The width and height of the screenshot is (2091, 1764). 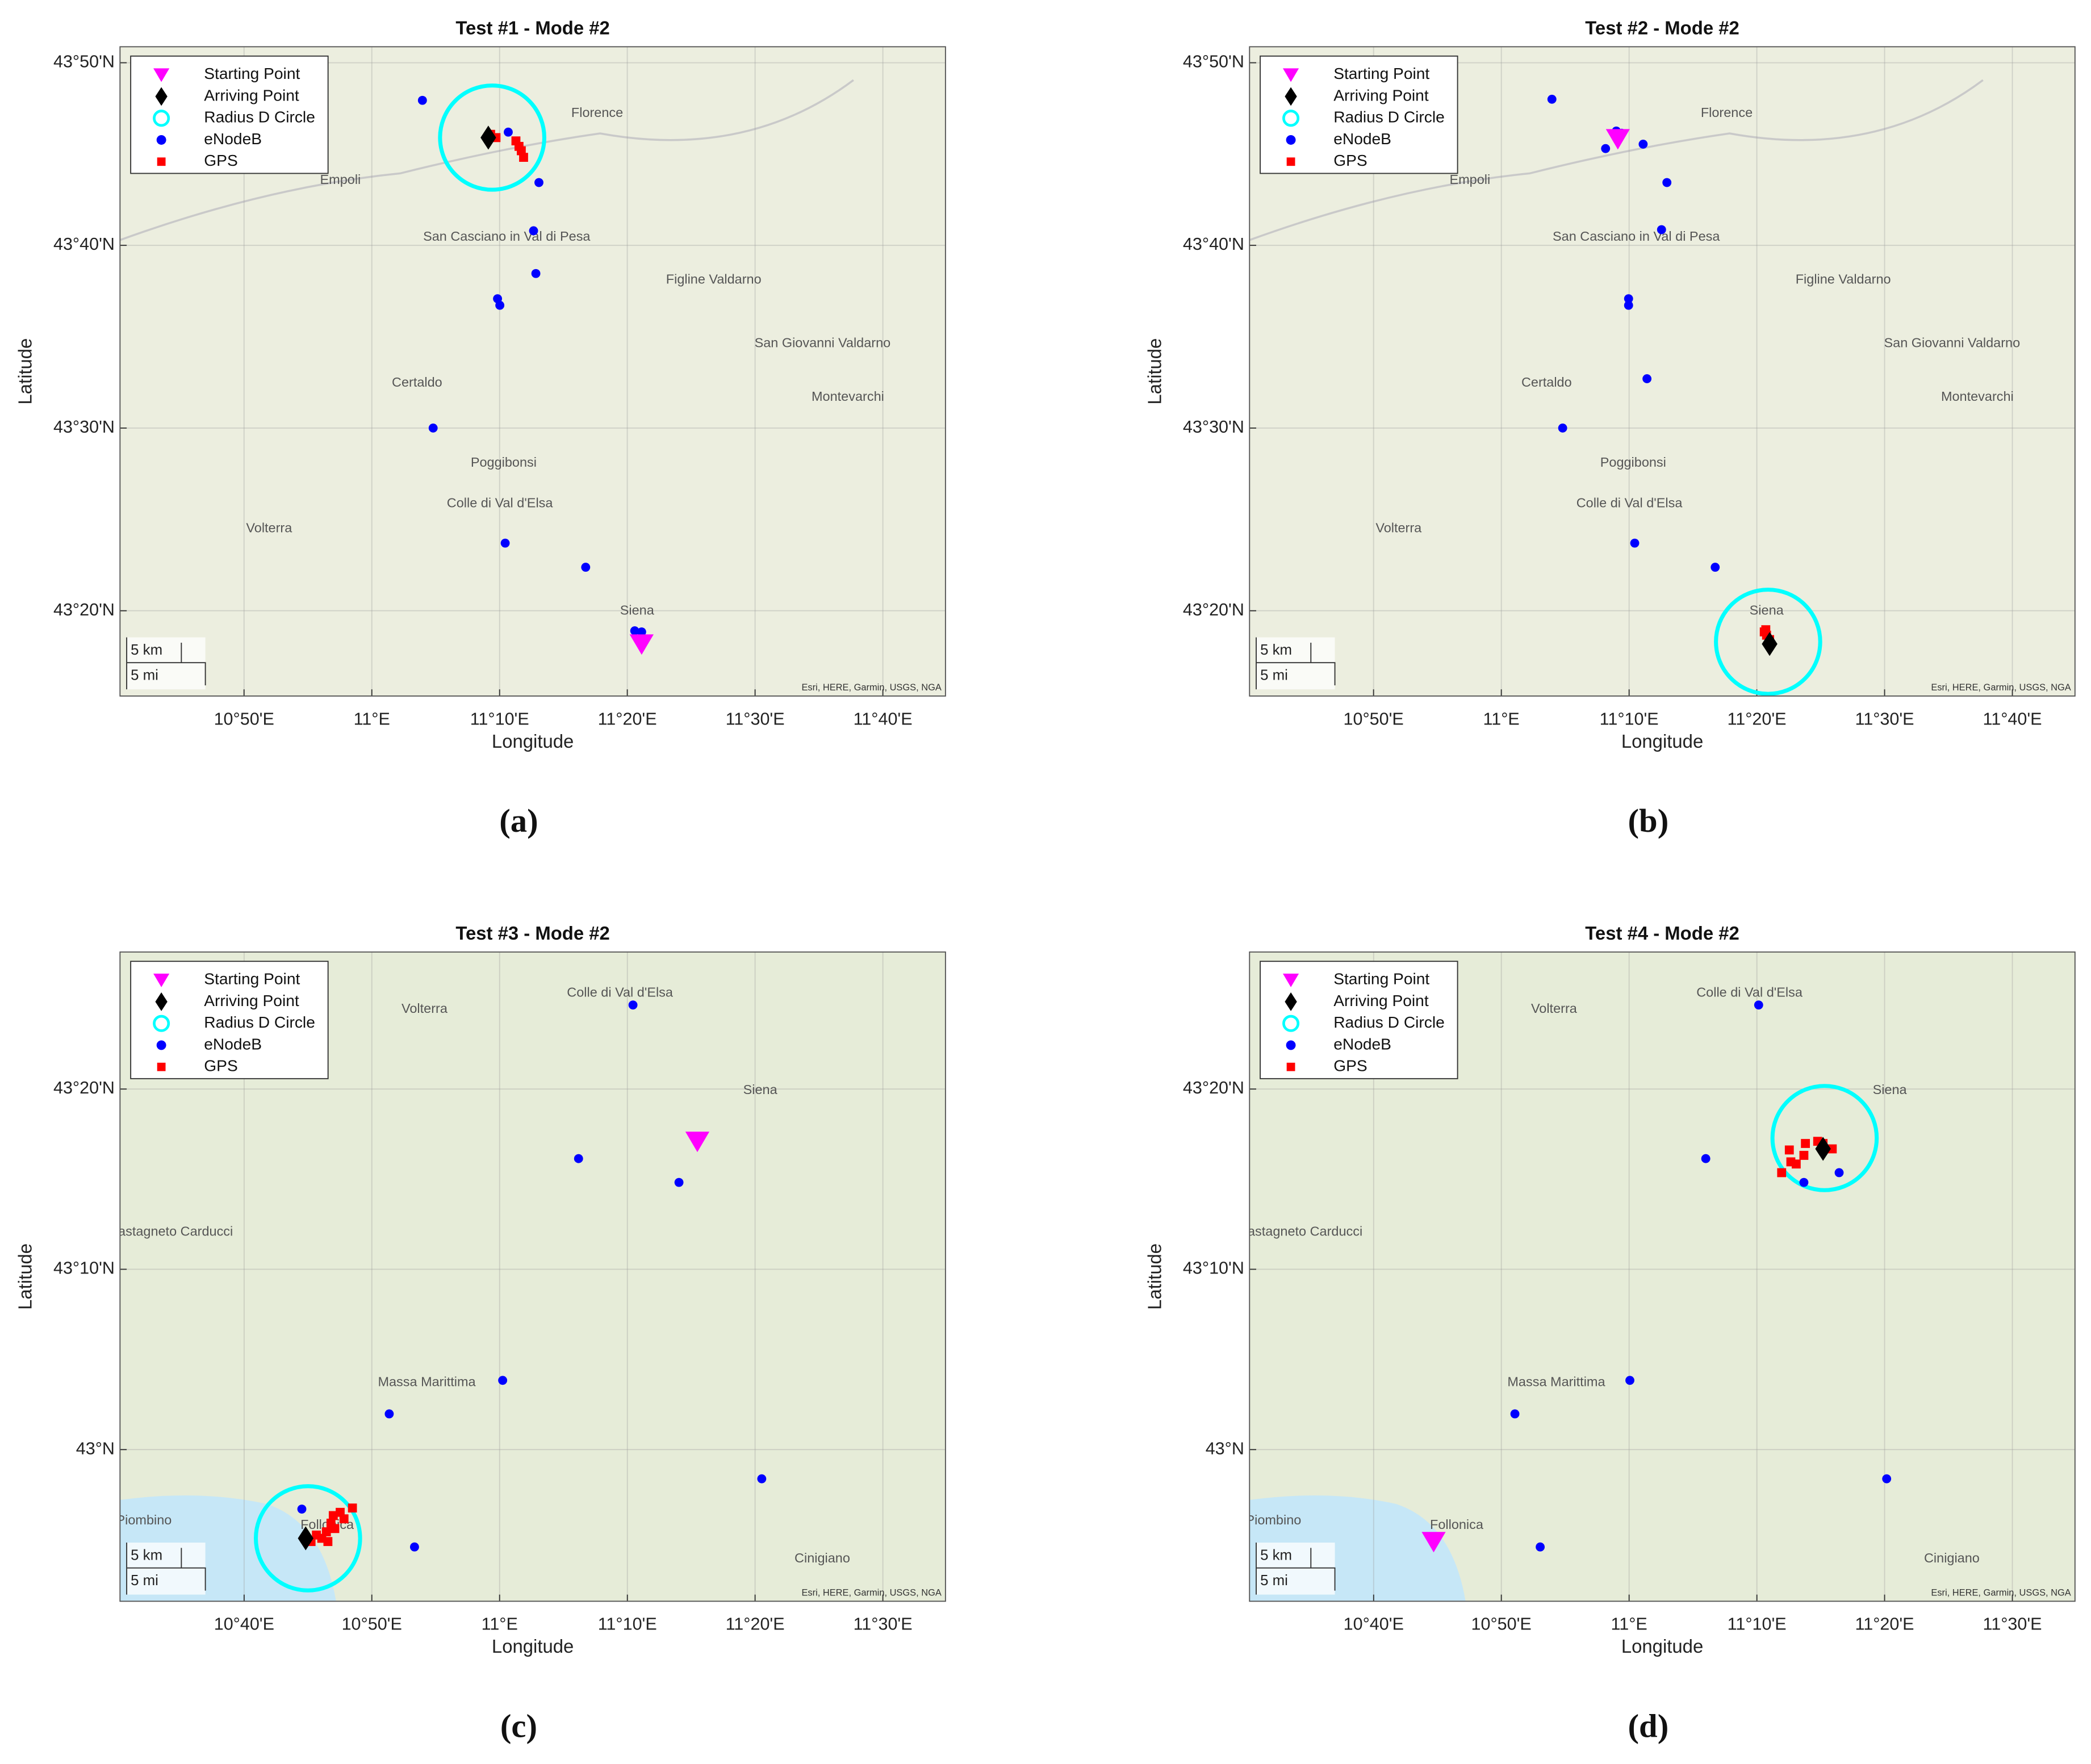 What do you see at coordinates (519, 1725) in the screenshot?
I see `panel-label: (c)` at bounding box center [519, 1725].